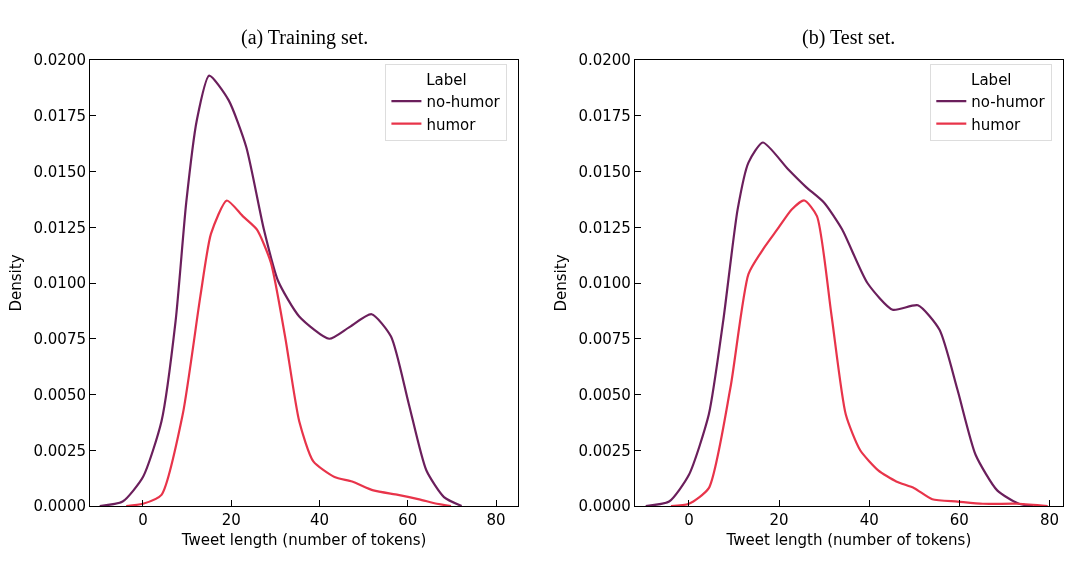  What do you see at coordinates (849, 37) in the screenshot?
I see `chart-title: (b) Test set.` at bounding box center [849, 37].